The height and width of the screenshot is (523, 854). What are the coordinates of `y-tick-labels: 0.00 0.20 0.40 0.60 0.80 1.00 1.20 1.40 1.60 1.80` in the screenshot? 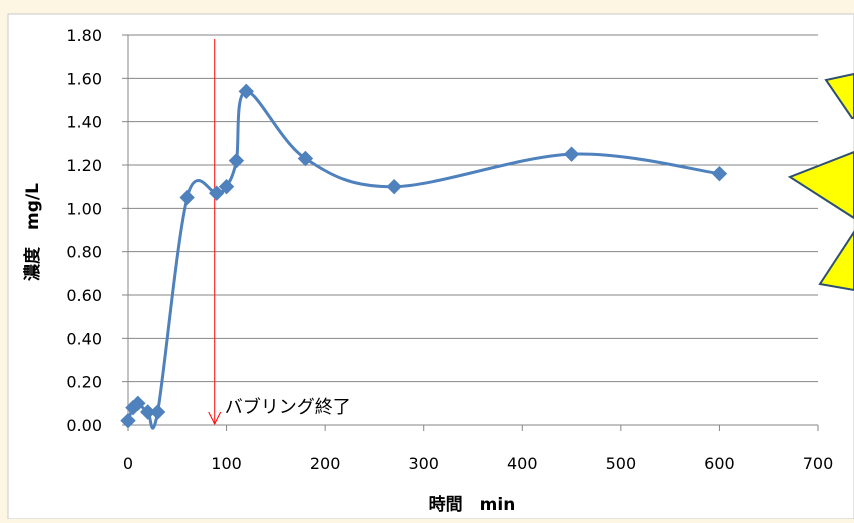 It's located at (84, 230).